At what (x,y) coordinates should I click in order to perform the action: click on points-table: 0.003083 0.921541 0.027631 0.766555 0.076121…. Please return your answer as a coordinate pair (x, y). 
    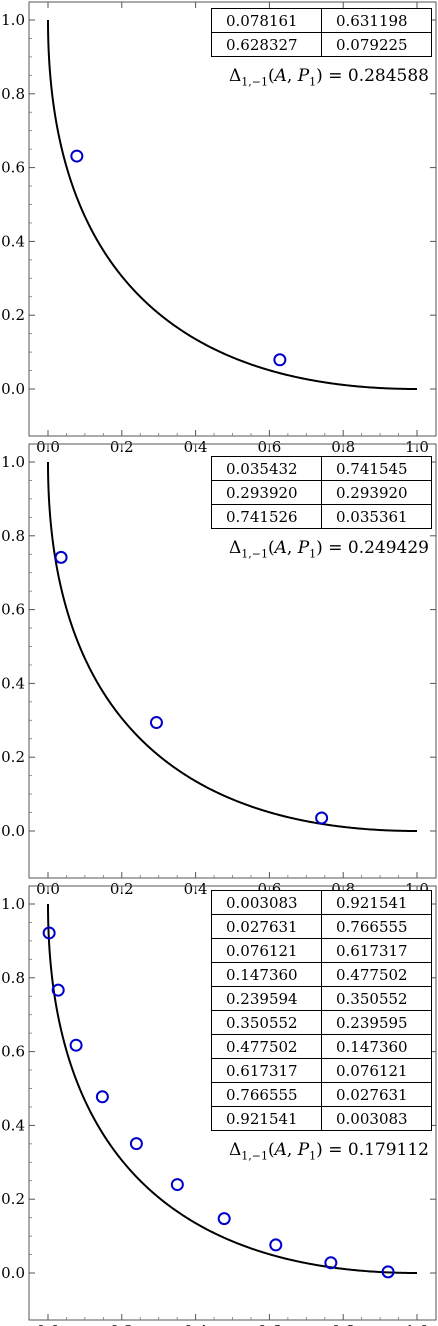
    Looking at the image, I should click on (321, 1010).